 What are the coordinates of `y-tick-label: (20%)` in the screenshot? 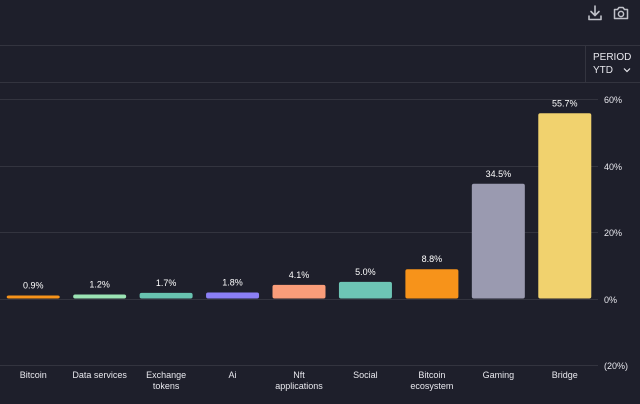 It's located at (616, 366).